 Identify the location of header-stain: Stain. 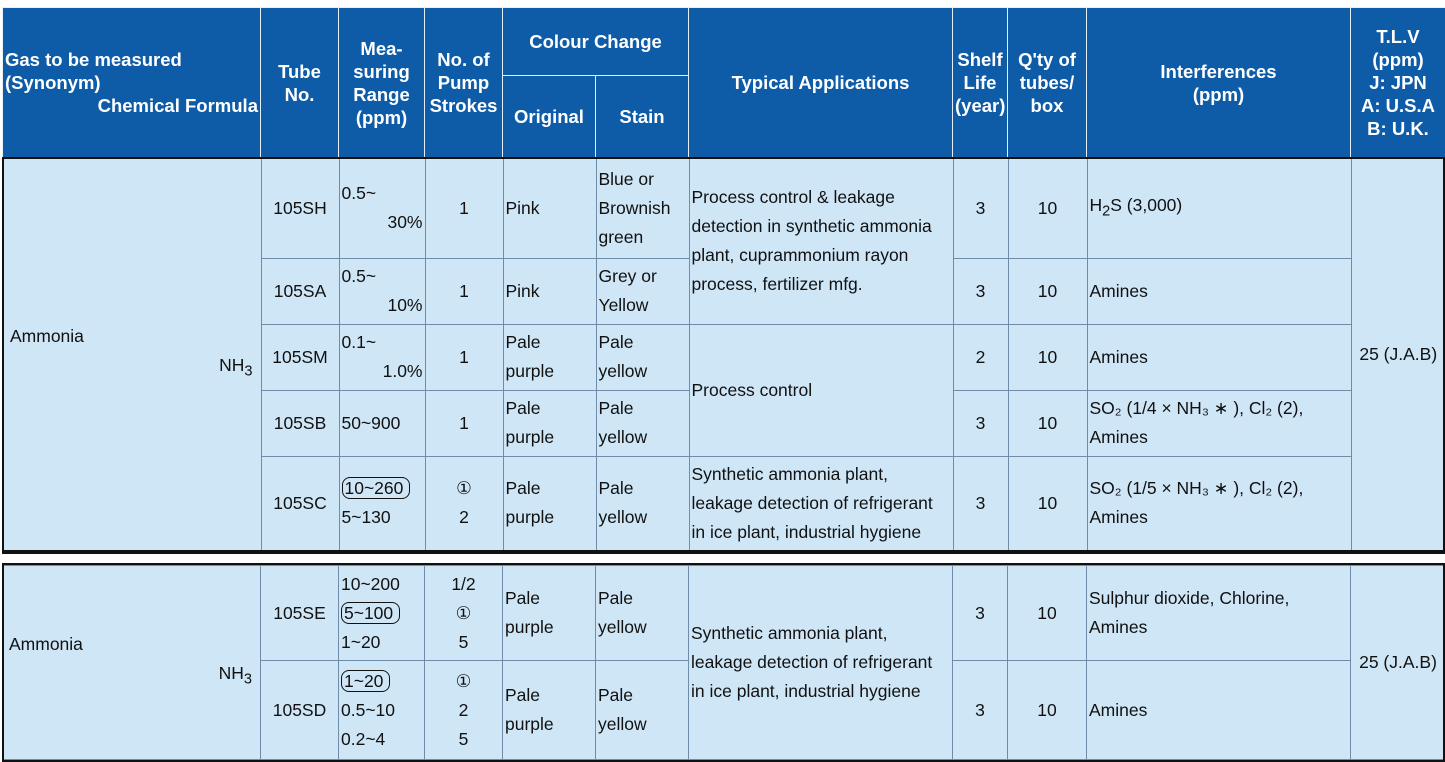
(642, 116).